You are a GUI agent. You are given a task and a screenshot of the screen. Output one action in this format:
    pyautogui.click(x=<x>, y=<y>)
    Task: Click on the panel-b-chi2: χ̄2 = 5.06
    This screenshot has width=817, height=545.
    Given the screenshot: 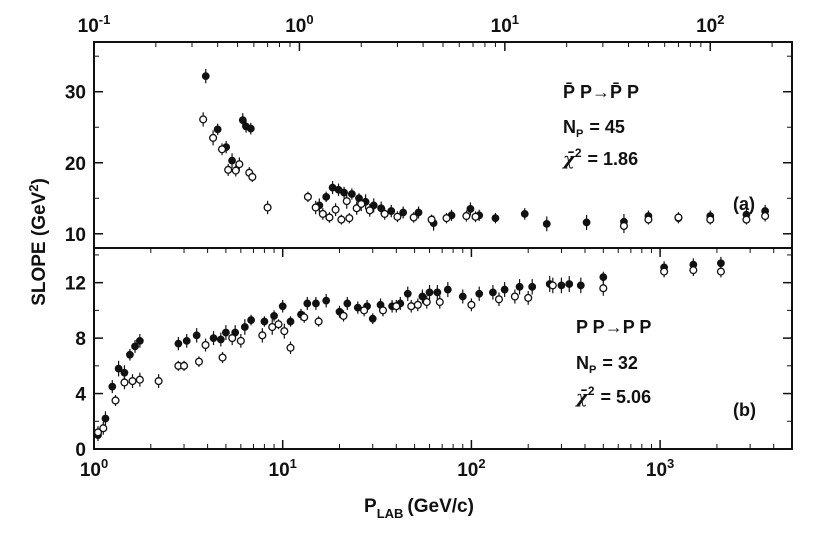 What is the action you would take?
    pyautogui.click(x=612, y=396)
    